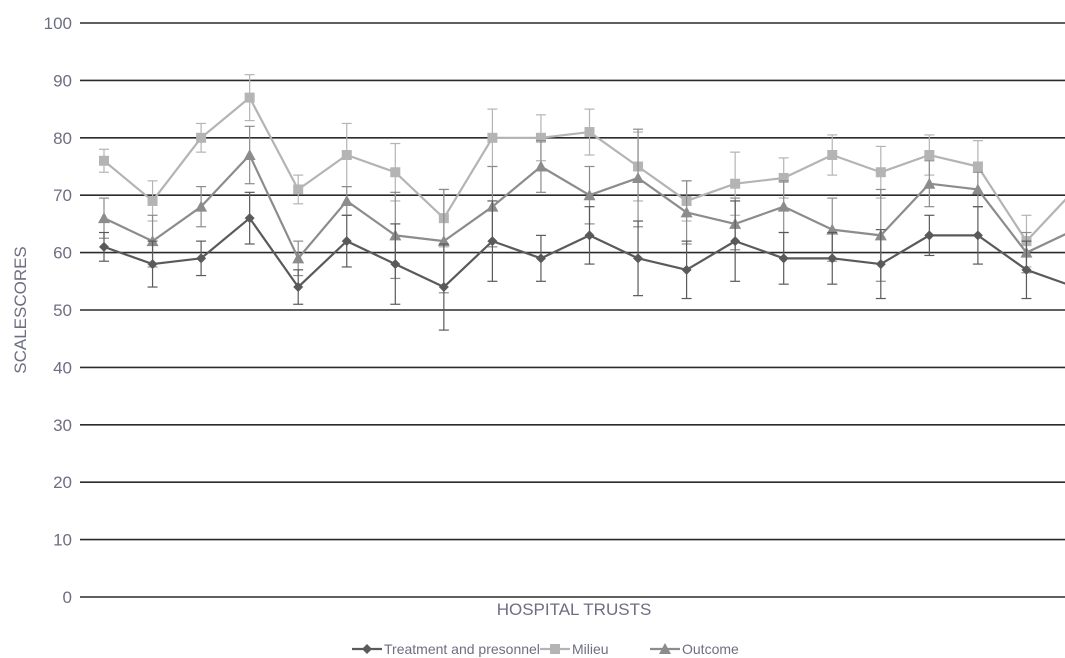 Image resolution: width=1065 pixels, height=658 pixels. I want to click on legend-item: Milieu, so click(574, 649).